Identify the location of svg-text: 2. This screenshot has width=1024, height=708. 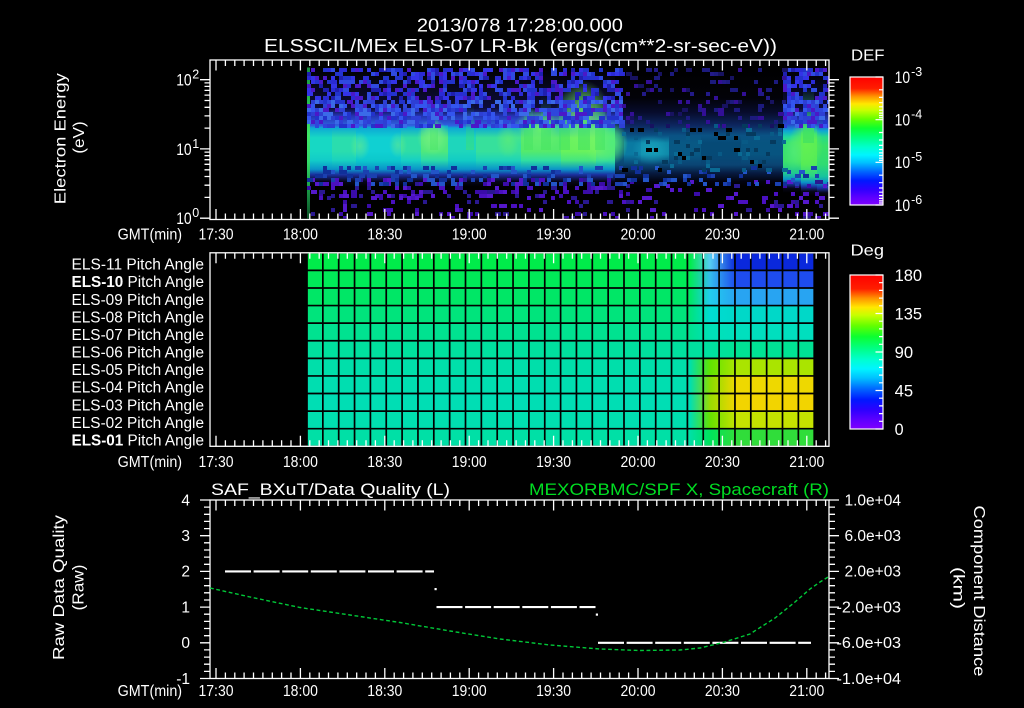
(185, 572).